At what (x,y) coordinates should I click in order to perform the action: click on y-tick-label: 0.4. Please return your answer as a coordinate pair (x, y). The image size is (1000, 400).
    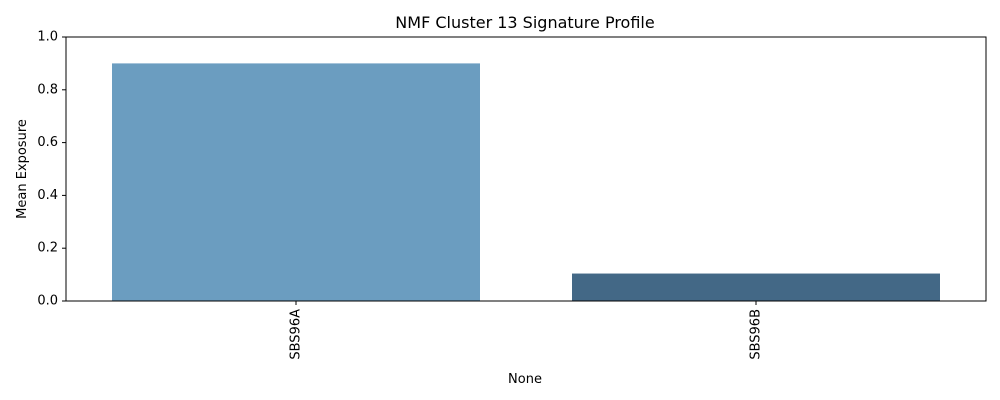
    Looking at the image, I should click on (47, 195).